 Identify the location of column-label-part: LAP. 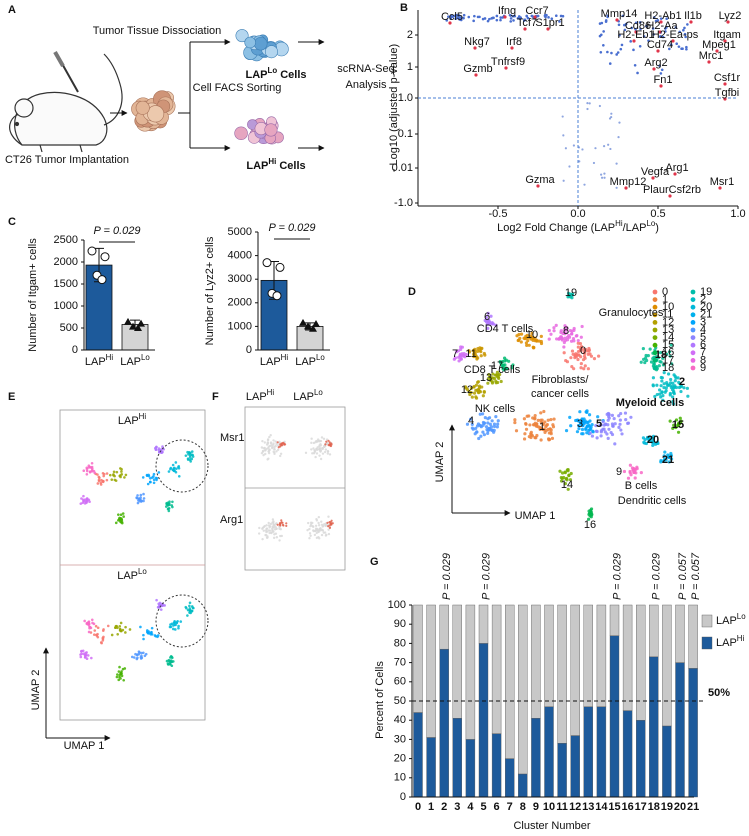
(256, 397).